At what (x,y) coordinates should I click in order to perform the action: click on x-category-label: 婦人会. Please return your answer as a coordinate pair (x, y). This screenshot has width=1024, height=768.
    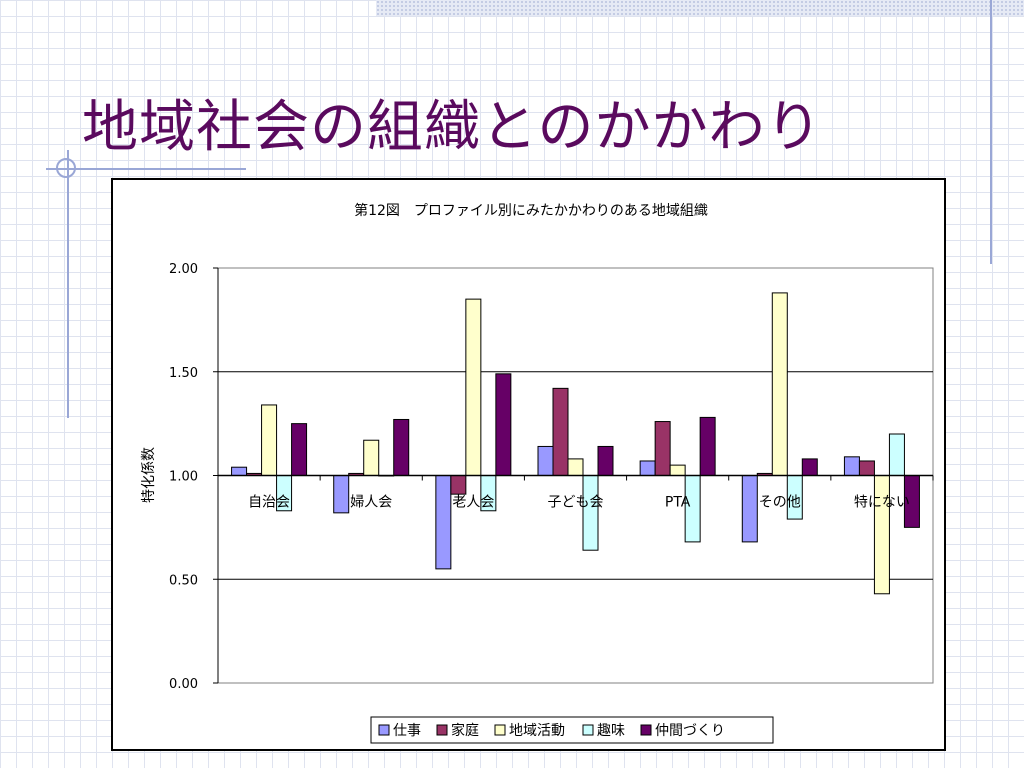
    Looking at the image, I should click on (371, 502).